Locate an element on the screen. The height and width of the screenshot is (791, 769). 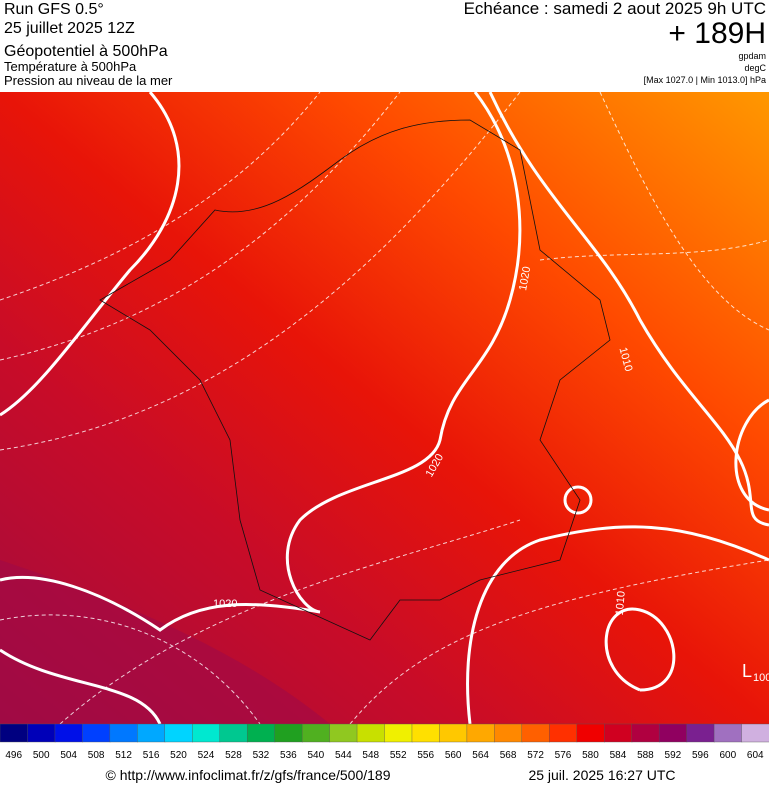
pressure-range: [Max 1027.0 | Min 1013.0] hPa is located at coordinates (705, 80).